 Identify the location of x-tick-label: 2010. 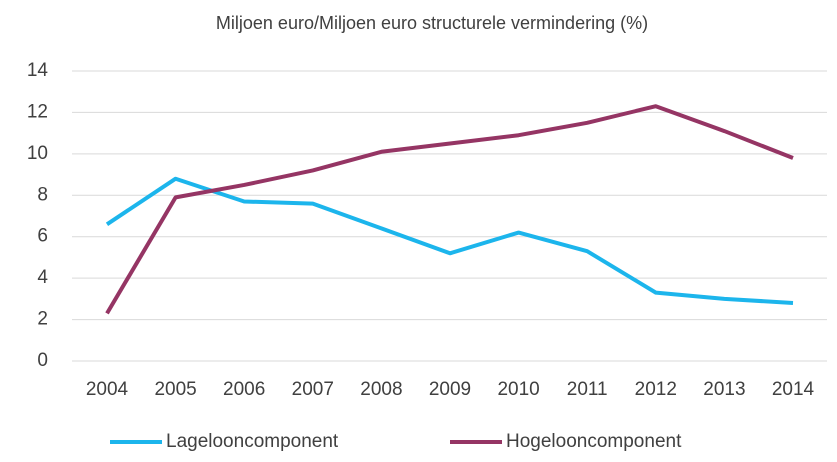
(518, 389).